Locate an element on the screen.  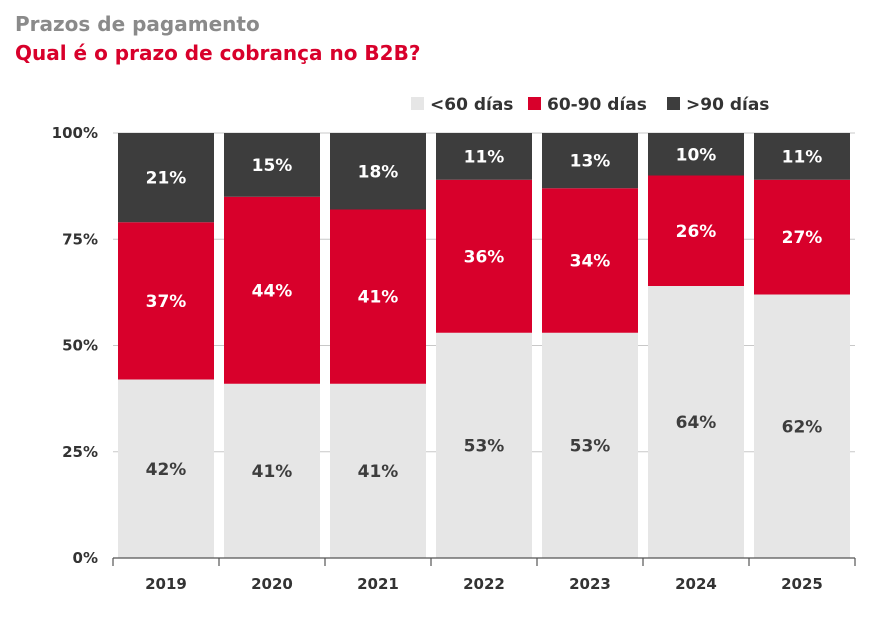
data-label: 21% is located at coordinates (166, 179).